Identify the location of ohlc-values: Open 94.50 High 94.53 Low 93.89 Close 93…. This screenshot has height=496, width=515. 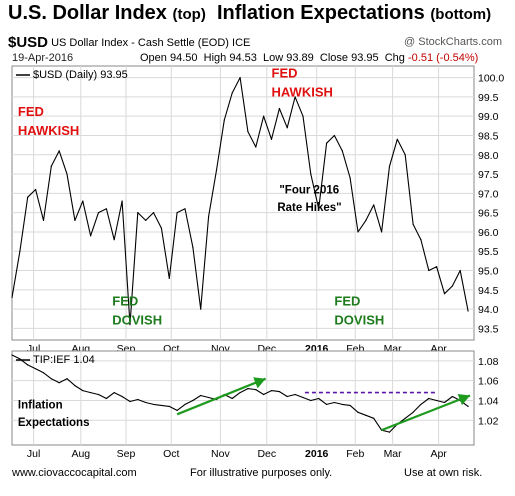
(309, 58).